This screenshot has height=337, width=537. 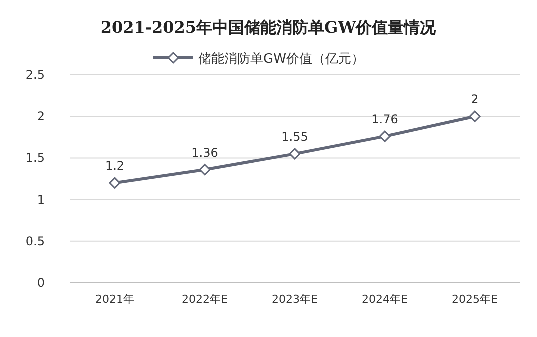 What do you see at coordinates (41, 199) in the screenshot?
I see `y-tick-label: 1` at bounding box center [41, 199].